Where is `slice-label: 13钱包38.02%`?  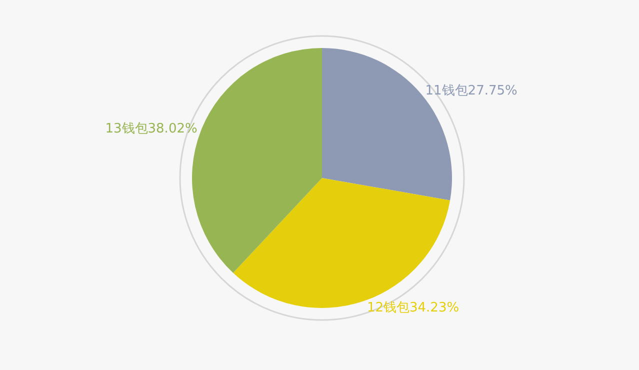 slice-label: 13钱包38.02% is located at coordinates (151, 129).